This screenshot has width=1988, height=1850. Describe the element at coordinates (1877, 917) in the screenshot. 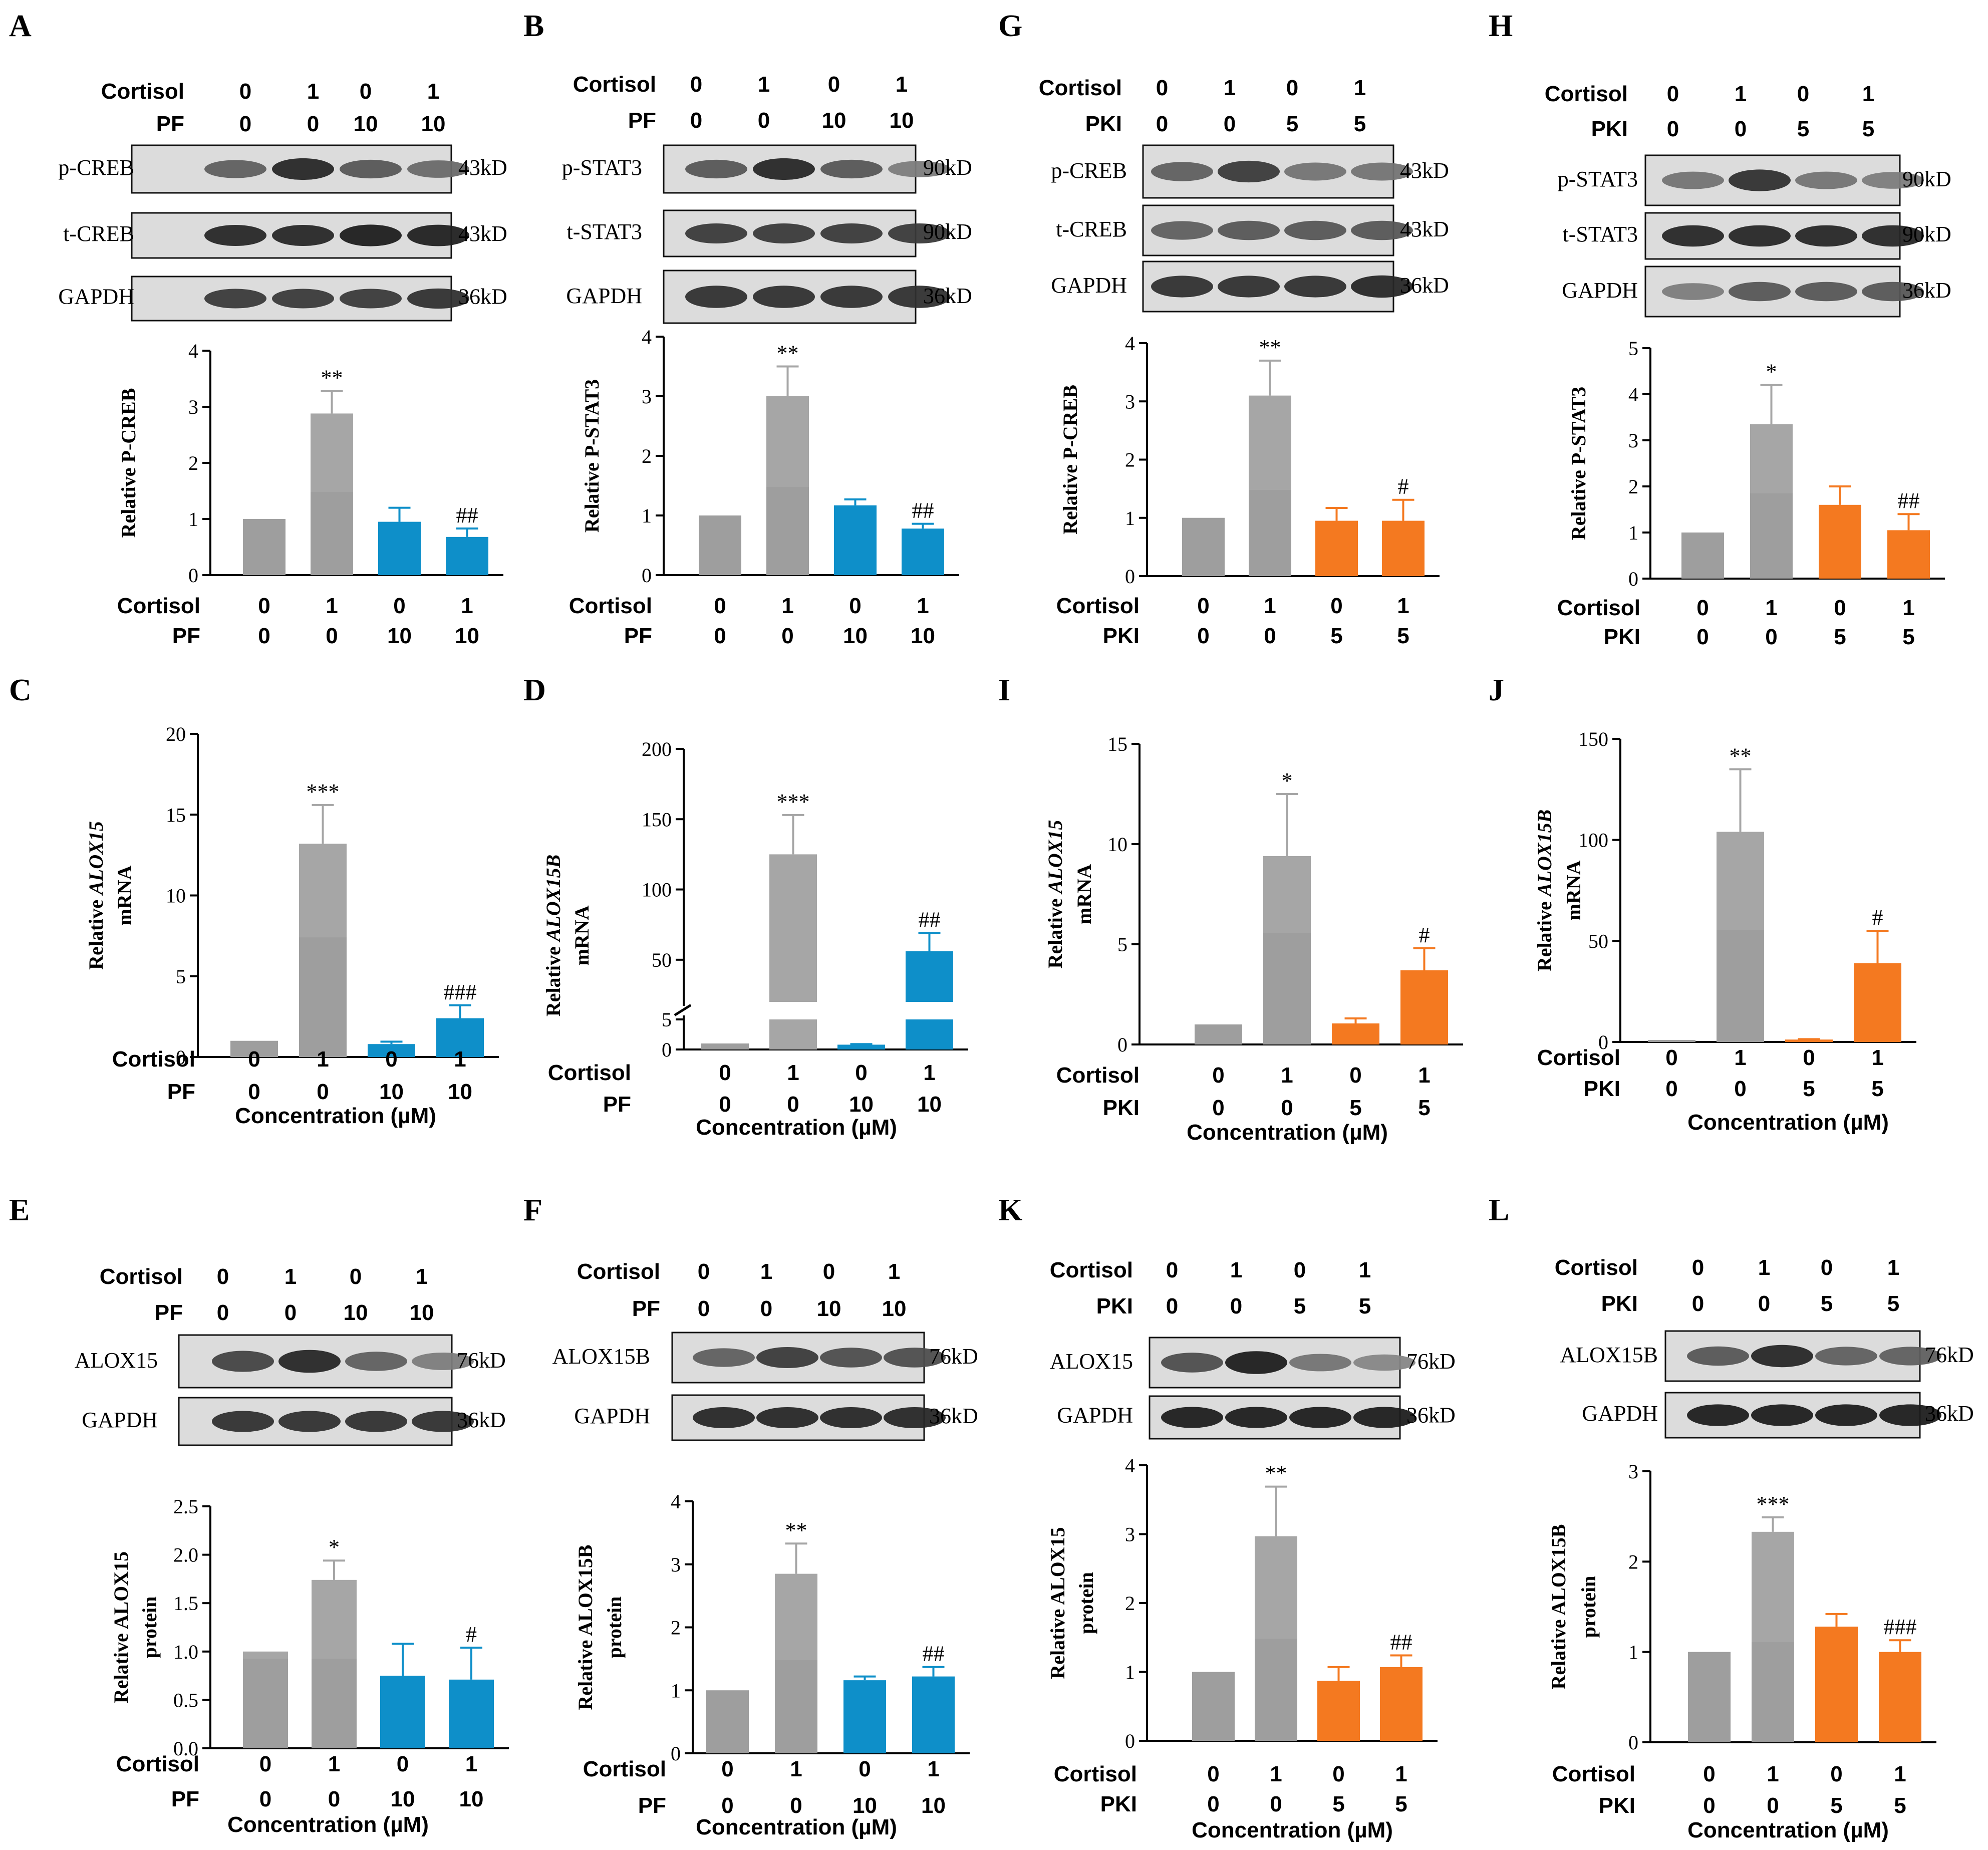

I see `significance-label: #` at that location.